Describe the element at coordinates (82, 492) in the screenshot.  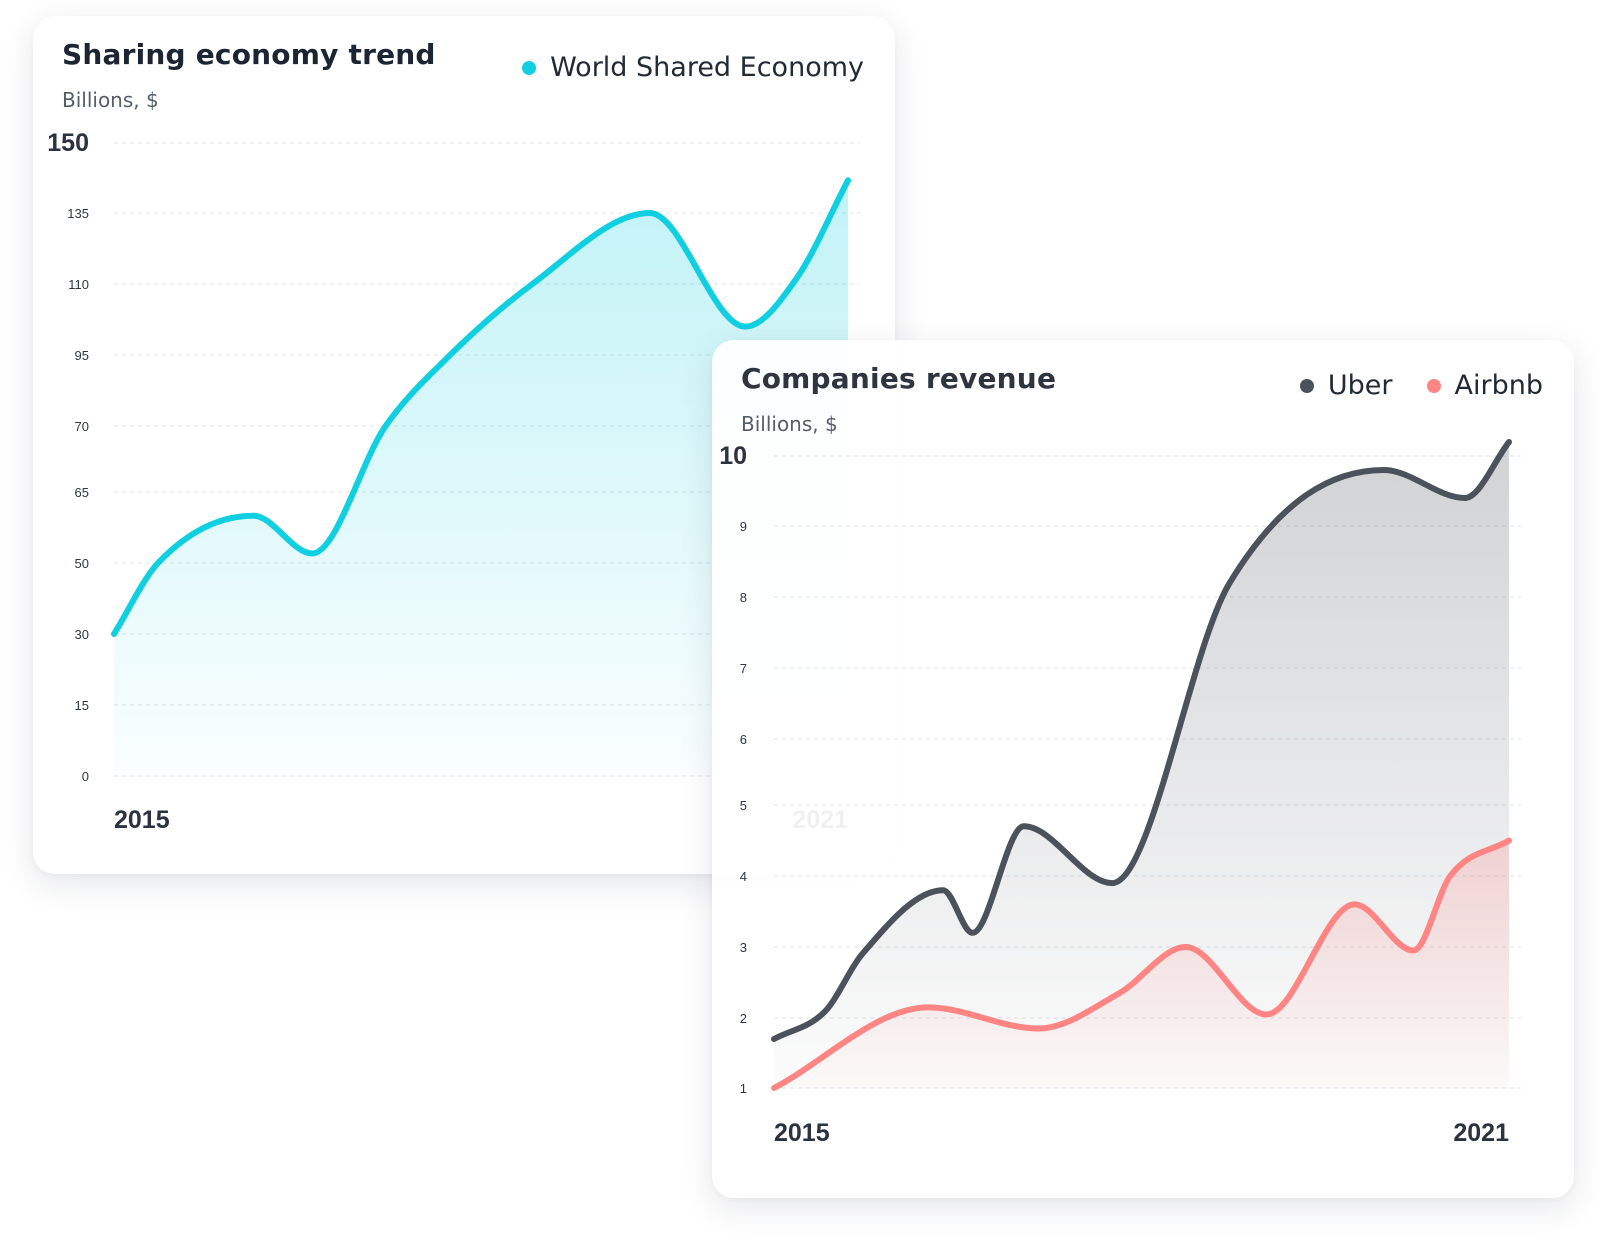
I see `y-tick-label: 65` at that location.